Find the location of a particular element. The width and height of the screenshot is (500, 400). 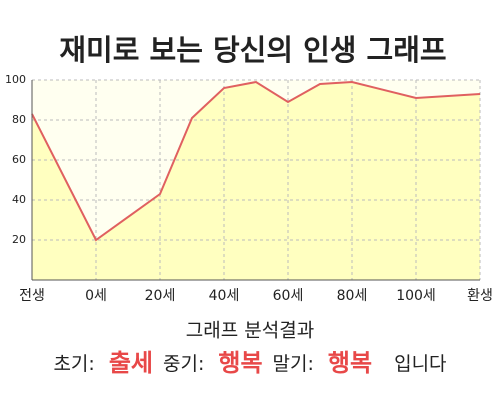

stage-label: 중기: is located at coordinates (183, 364).